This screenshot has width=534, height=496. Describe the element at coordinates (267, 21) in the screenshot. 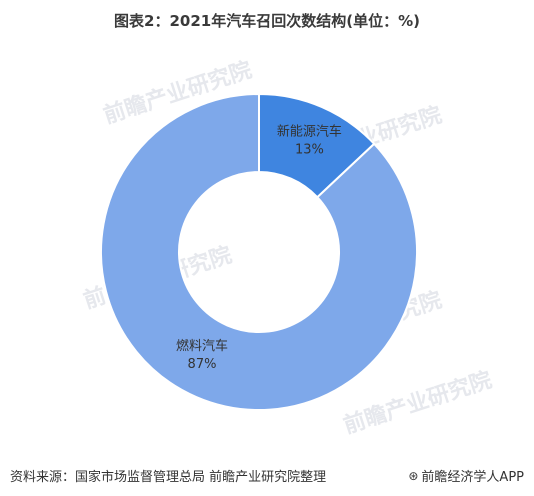

I see `chart-title: 图表2：2021年汽车召回次数结构(单位：%)` at that location.